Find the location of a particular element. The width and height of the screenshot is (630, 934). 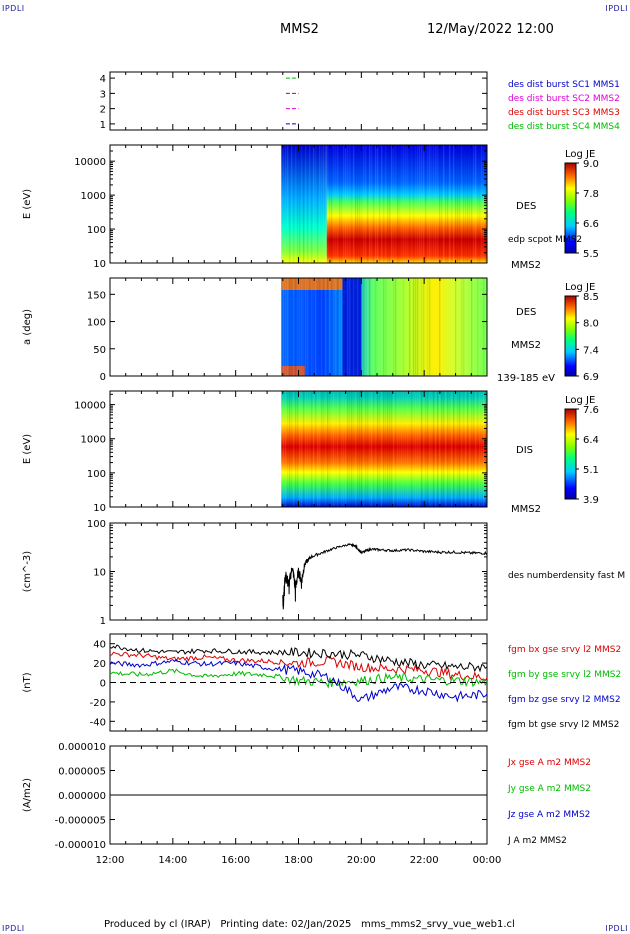

colorbar is located at coordinates (570, 208).